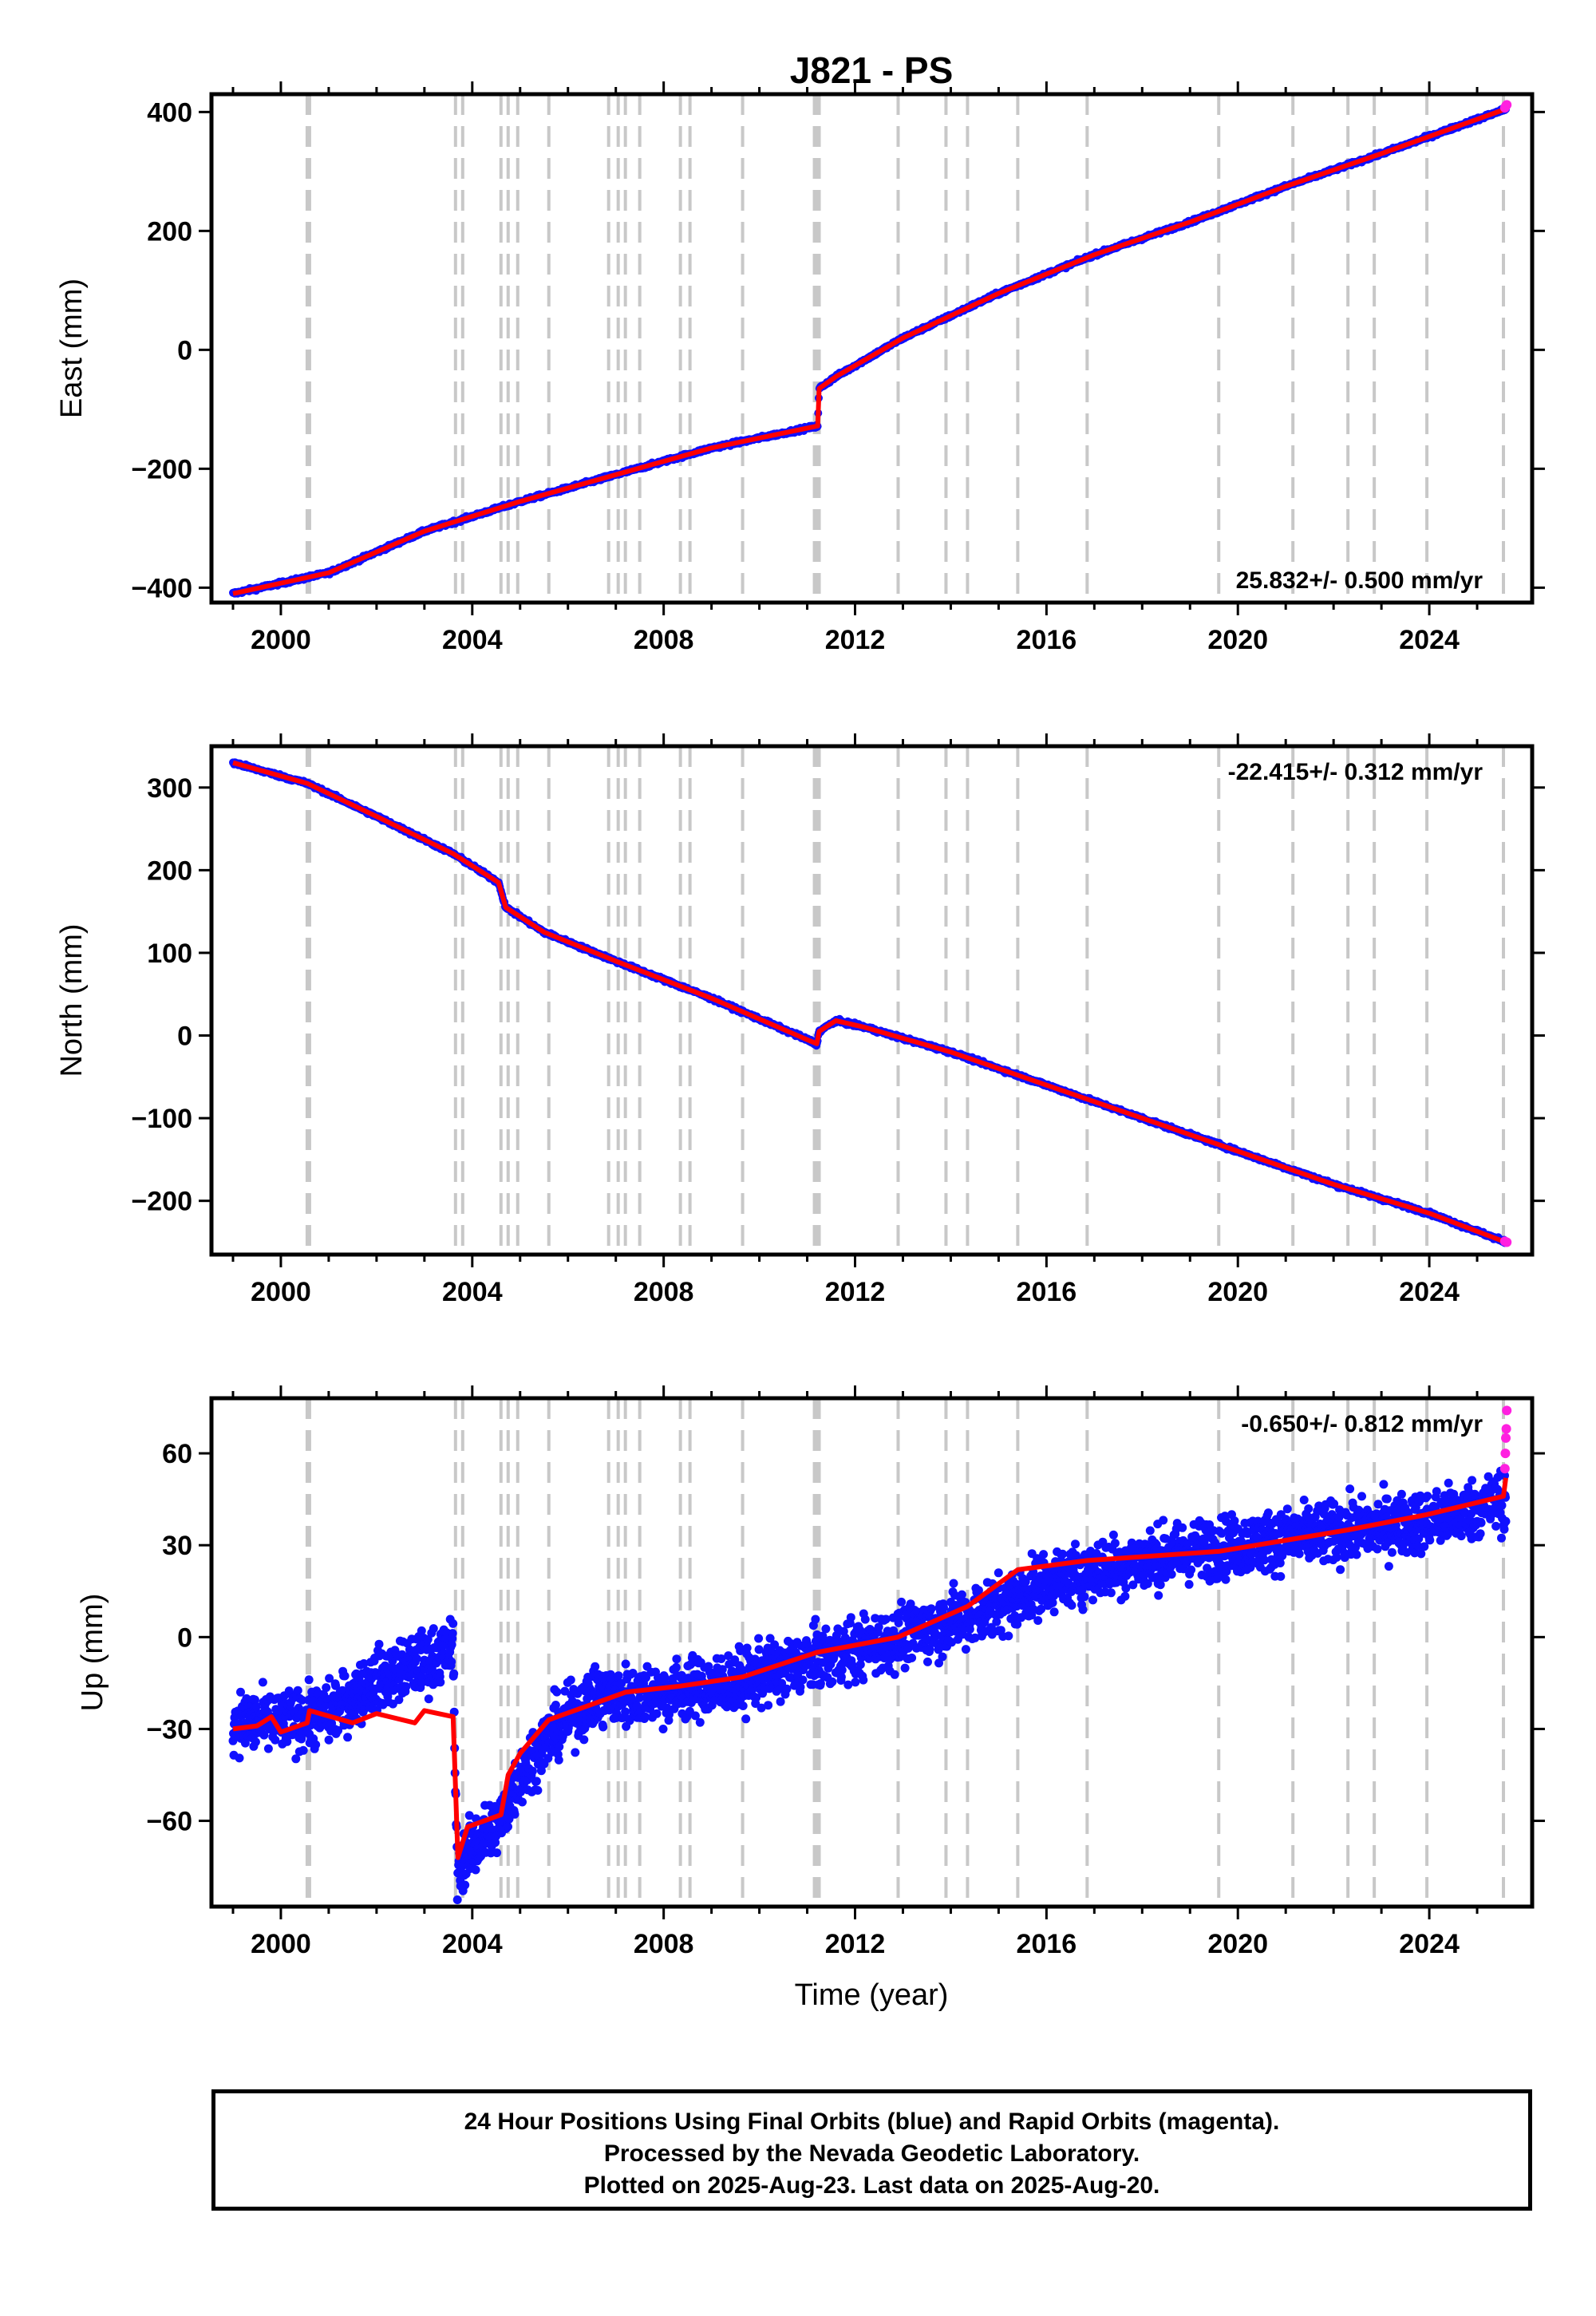 The height and width of the screenshot is (2316, 1596). What do you see at coordinates (872, 70) in the screenshot?
I see `chart-title: J821 - PS` at bounding box center [872, 70].